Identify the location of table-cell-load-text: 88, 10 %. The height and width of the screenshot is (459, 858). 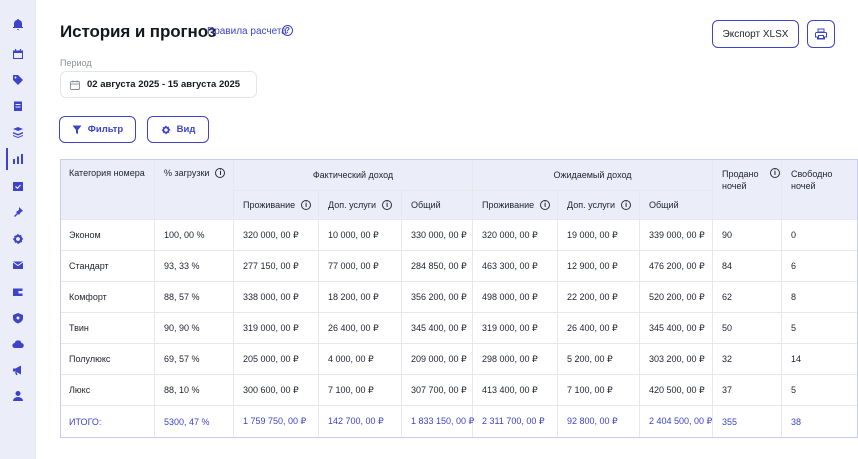
(182, 390).